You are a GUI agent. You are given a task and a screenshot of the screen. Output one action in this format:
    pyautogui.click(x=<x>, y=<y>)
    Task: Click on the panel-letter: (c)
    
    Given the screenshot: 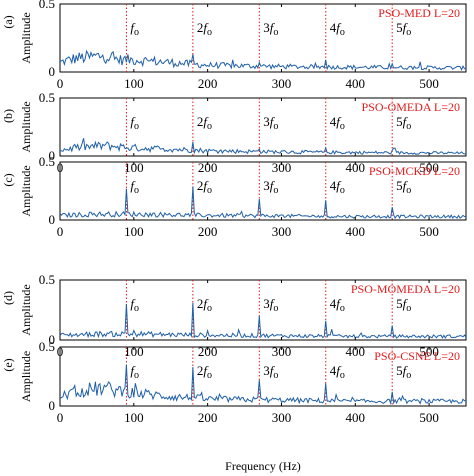 What is the action you would take?
    pyautogui.click(x=8, y=179)
    